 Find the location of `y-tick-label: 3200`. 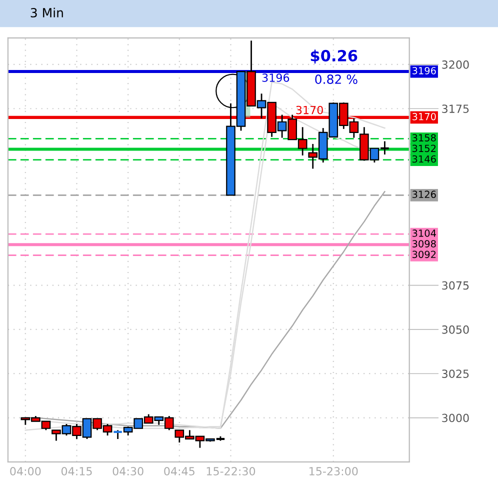

y-tick-label: 3200 is located at coordinates (455, 64).